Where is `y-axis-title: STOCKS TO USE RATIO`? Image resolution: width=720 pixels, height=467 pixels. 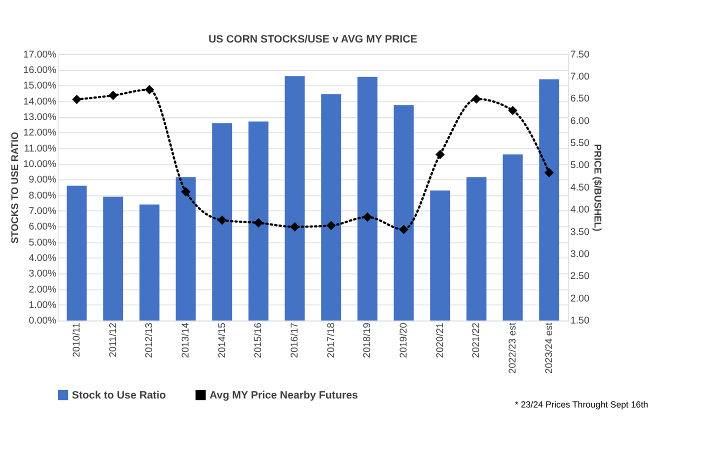
y-axis-title: STOCKS TO USE RATIO is located at coordinates (15, 188).